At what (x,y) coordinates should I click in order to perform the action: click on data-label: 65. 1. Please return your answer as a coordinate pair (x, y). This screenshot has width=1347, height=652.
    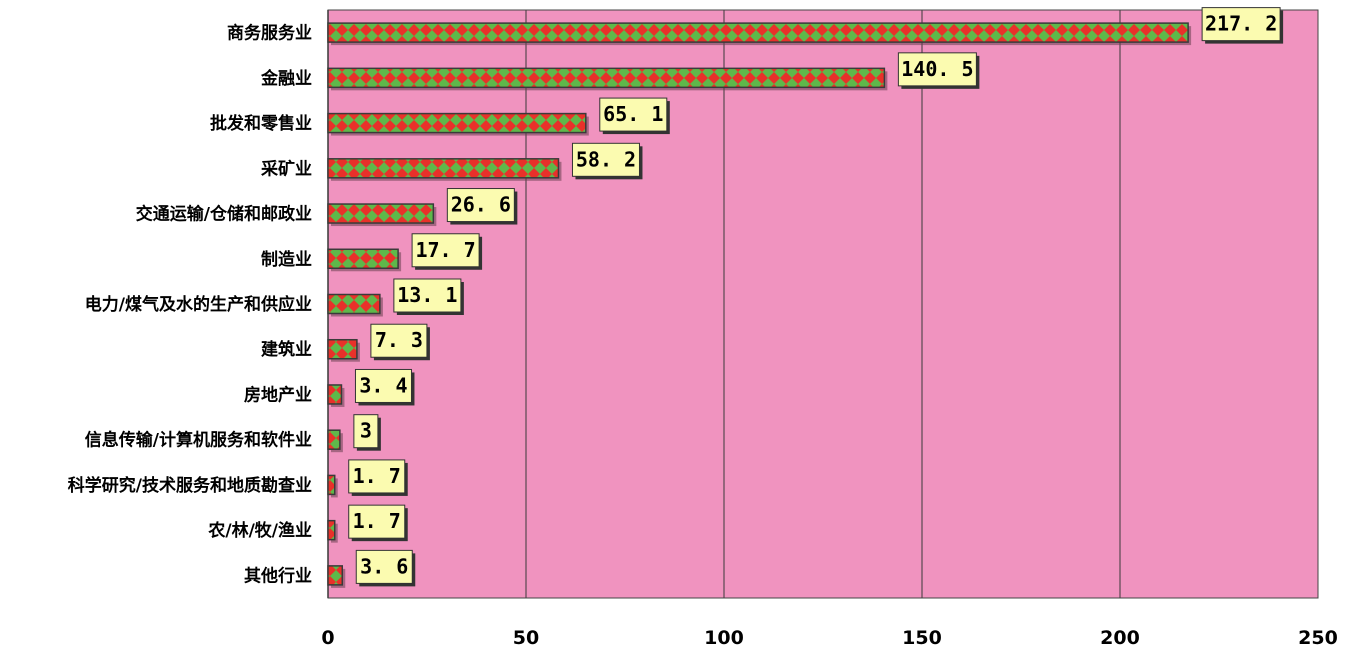
    Looking at the image, I should click on (634, 116).